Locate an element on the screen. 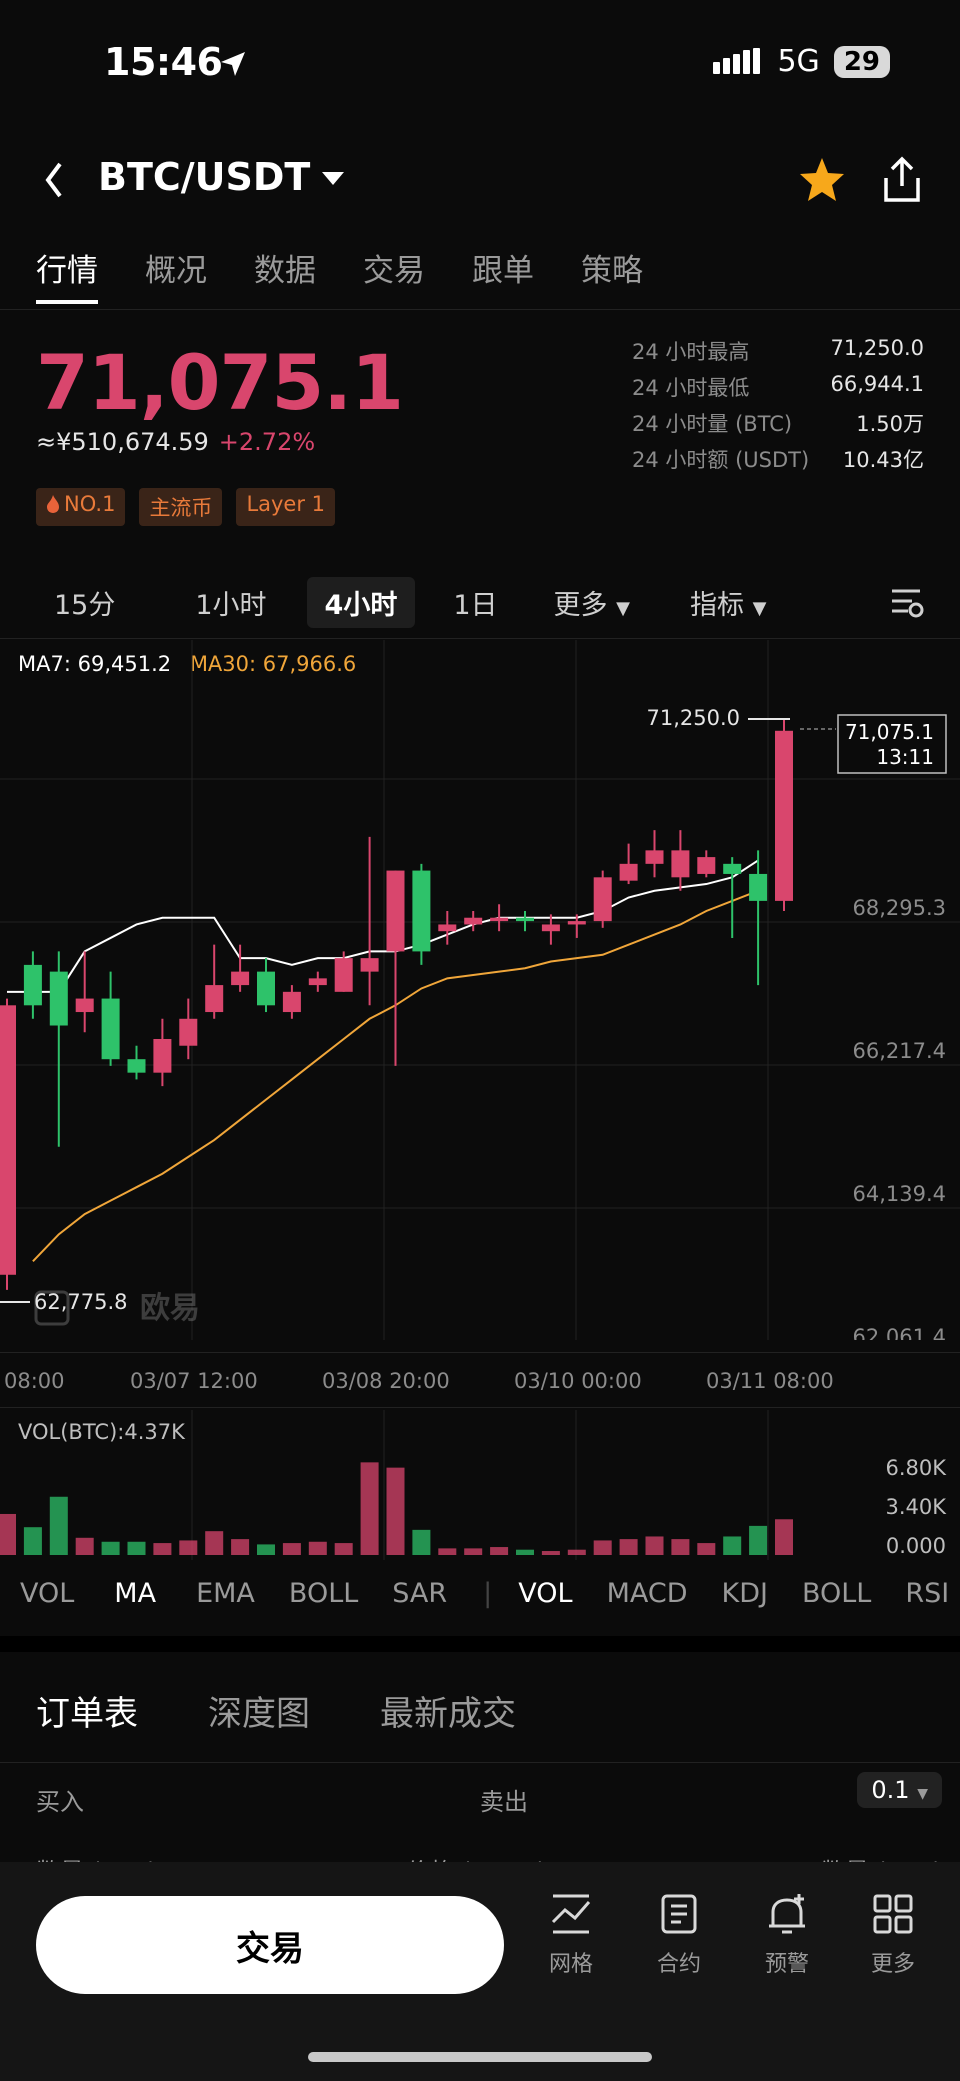  precision-select: 0.1 ▼ is located at coordinates (899, 1790).